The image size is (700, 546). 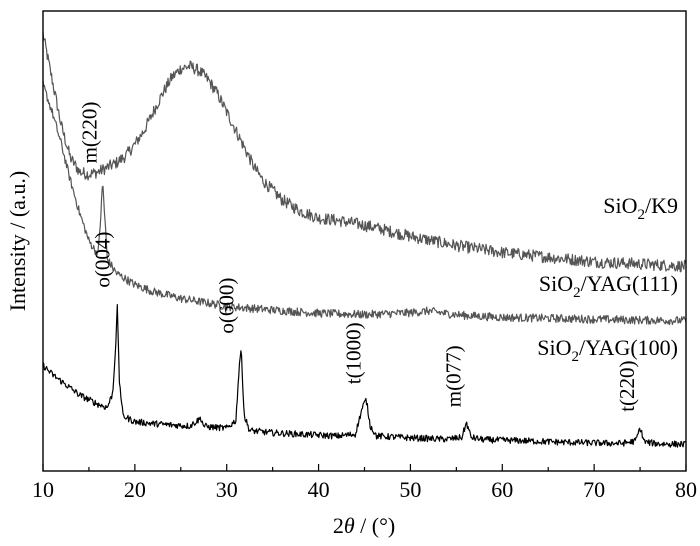 I want to click on peak-label-m-077: m(077), so click(x=454, y=376).